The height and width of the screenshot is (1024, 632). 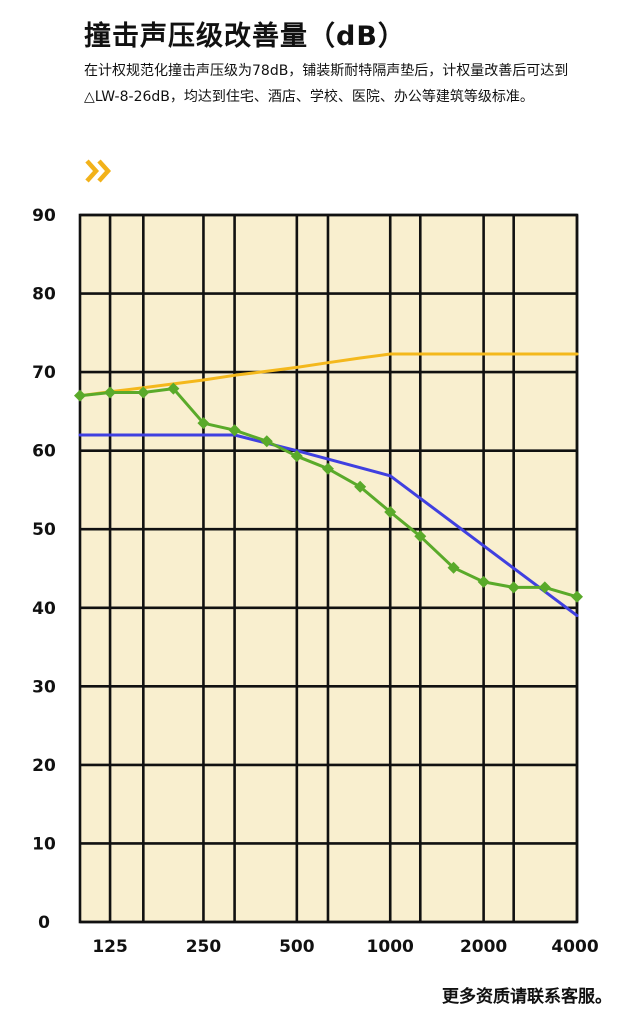 I want to click on y-tick-label: 50, so click(x=44, y=530).